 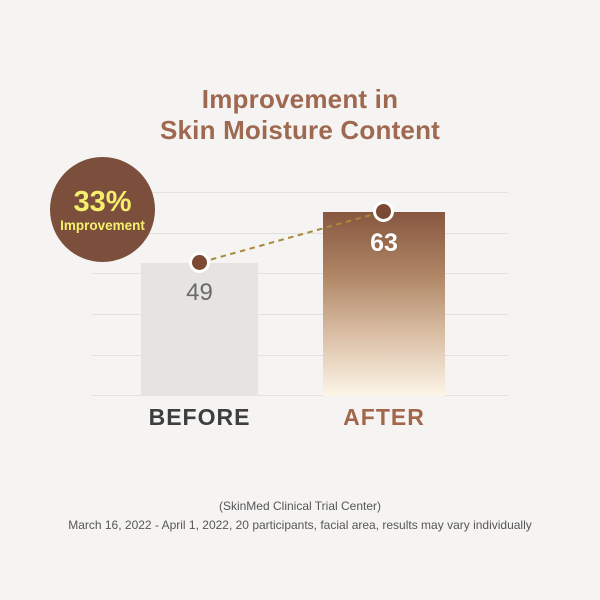 What do you see at coordinates (300, 99) in the screenshot?
I see `page-title-line1: Improvement in` at bounding box center [300, 99].